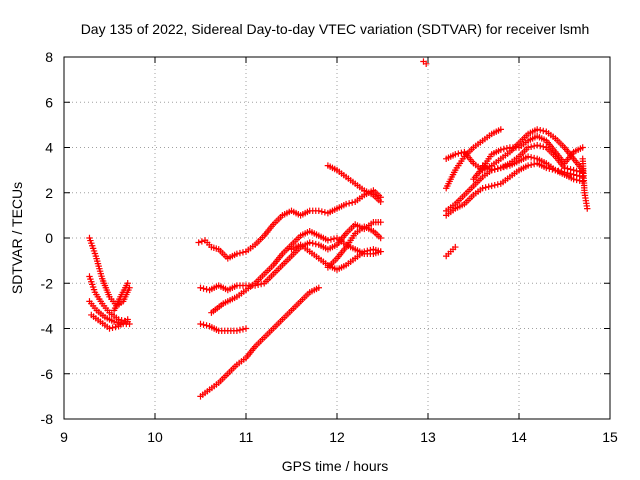  I want to click on series-arc1, so click(109, 272).